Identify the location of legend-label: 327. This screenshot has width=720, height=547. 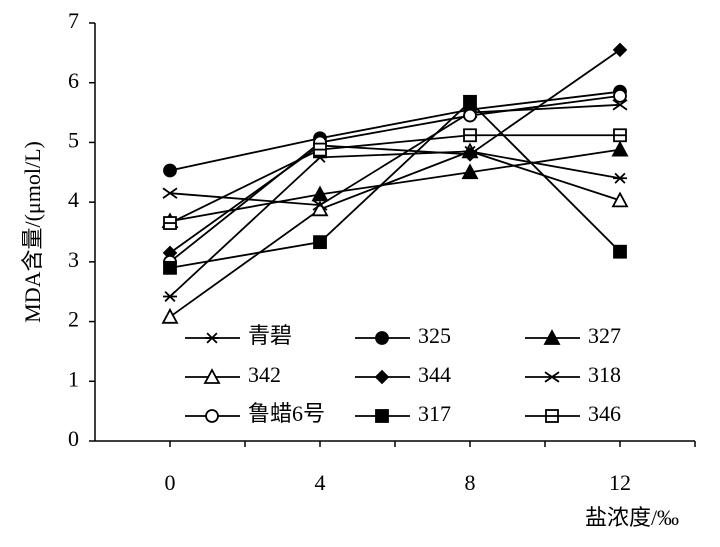
(604, 335).